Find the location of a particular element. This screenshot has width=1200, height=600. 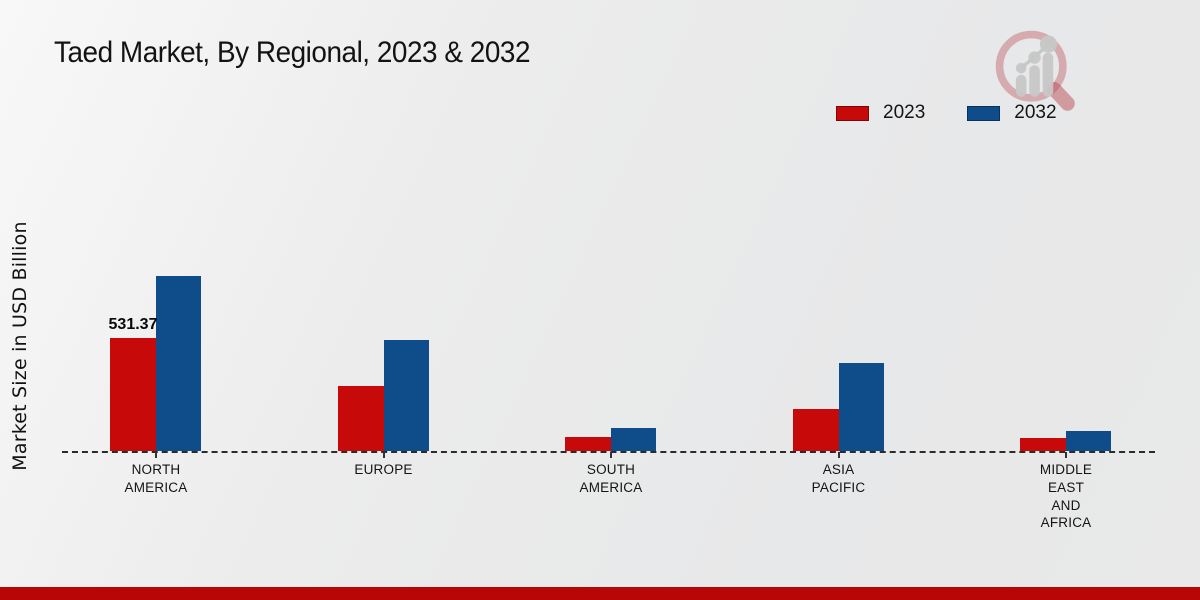

magnifier-glass-icon is located at coordinates (1035, 70).